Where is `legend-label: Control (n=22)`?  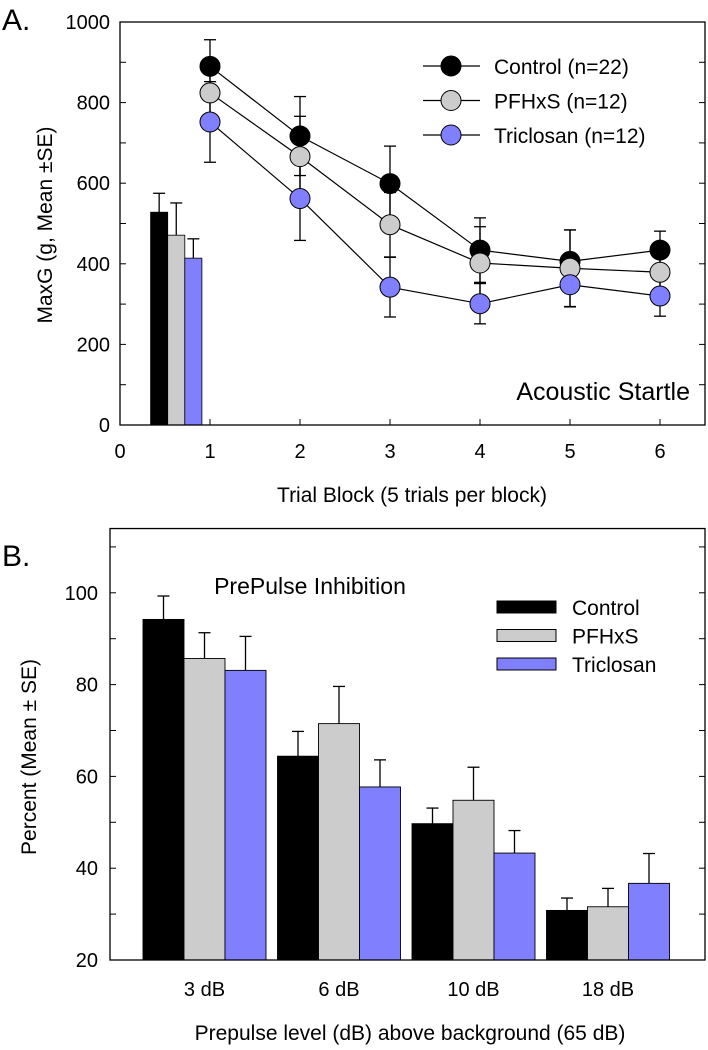
legend-label: Control (n=22) is located at coordinates (561, 67).